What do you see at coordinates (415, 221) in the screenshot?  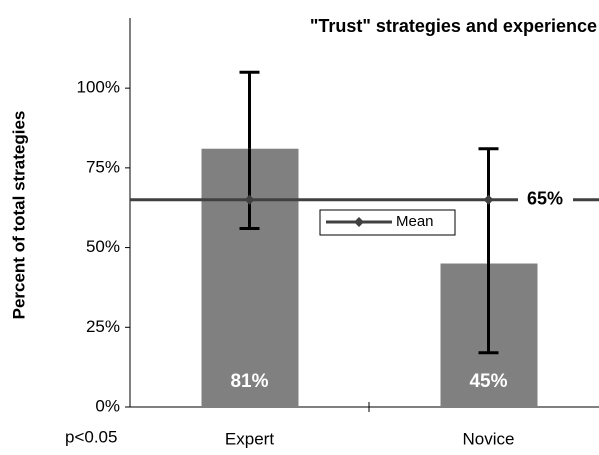 I see `legend-label: Mean` at bounding box center [415, 221].